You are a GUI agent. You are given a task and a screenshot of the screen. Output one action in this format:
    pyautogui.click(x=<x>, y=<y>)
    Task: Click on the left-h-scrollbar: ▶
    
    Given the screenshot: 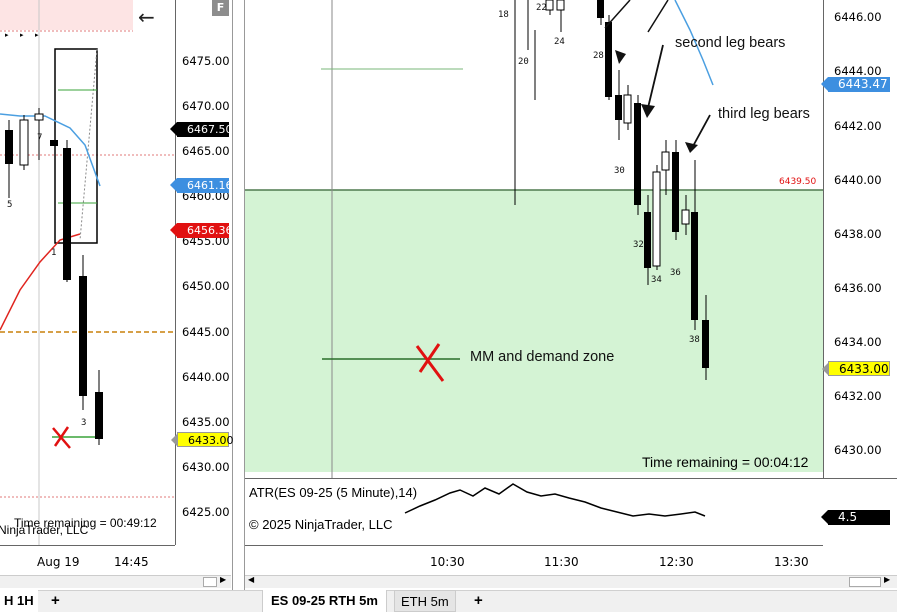 What is the action you would take?
    pyautogui.click(x=115, y=581)
    